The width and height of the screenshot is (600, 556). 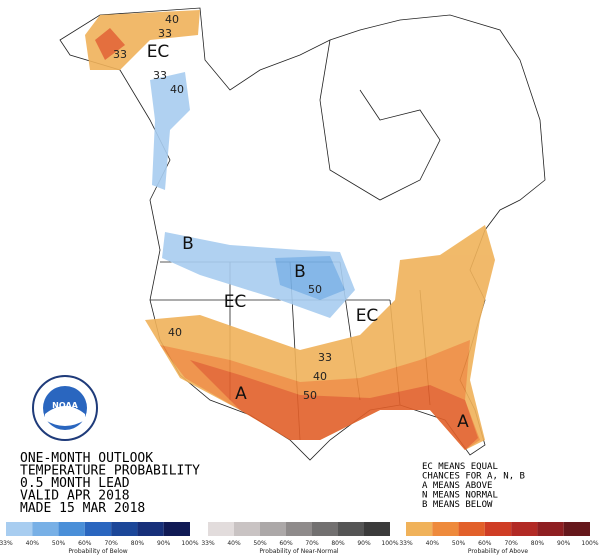 What do you see at coordinates (75, 483) in the screenshot?
I see `caption-line: 0.5 MONTH LEAD` at bounding box center [75, 483].